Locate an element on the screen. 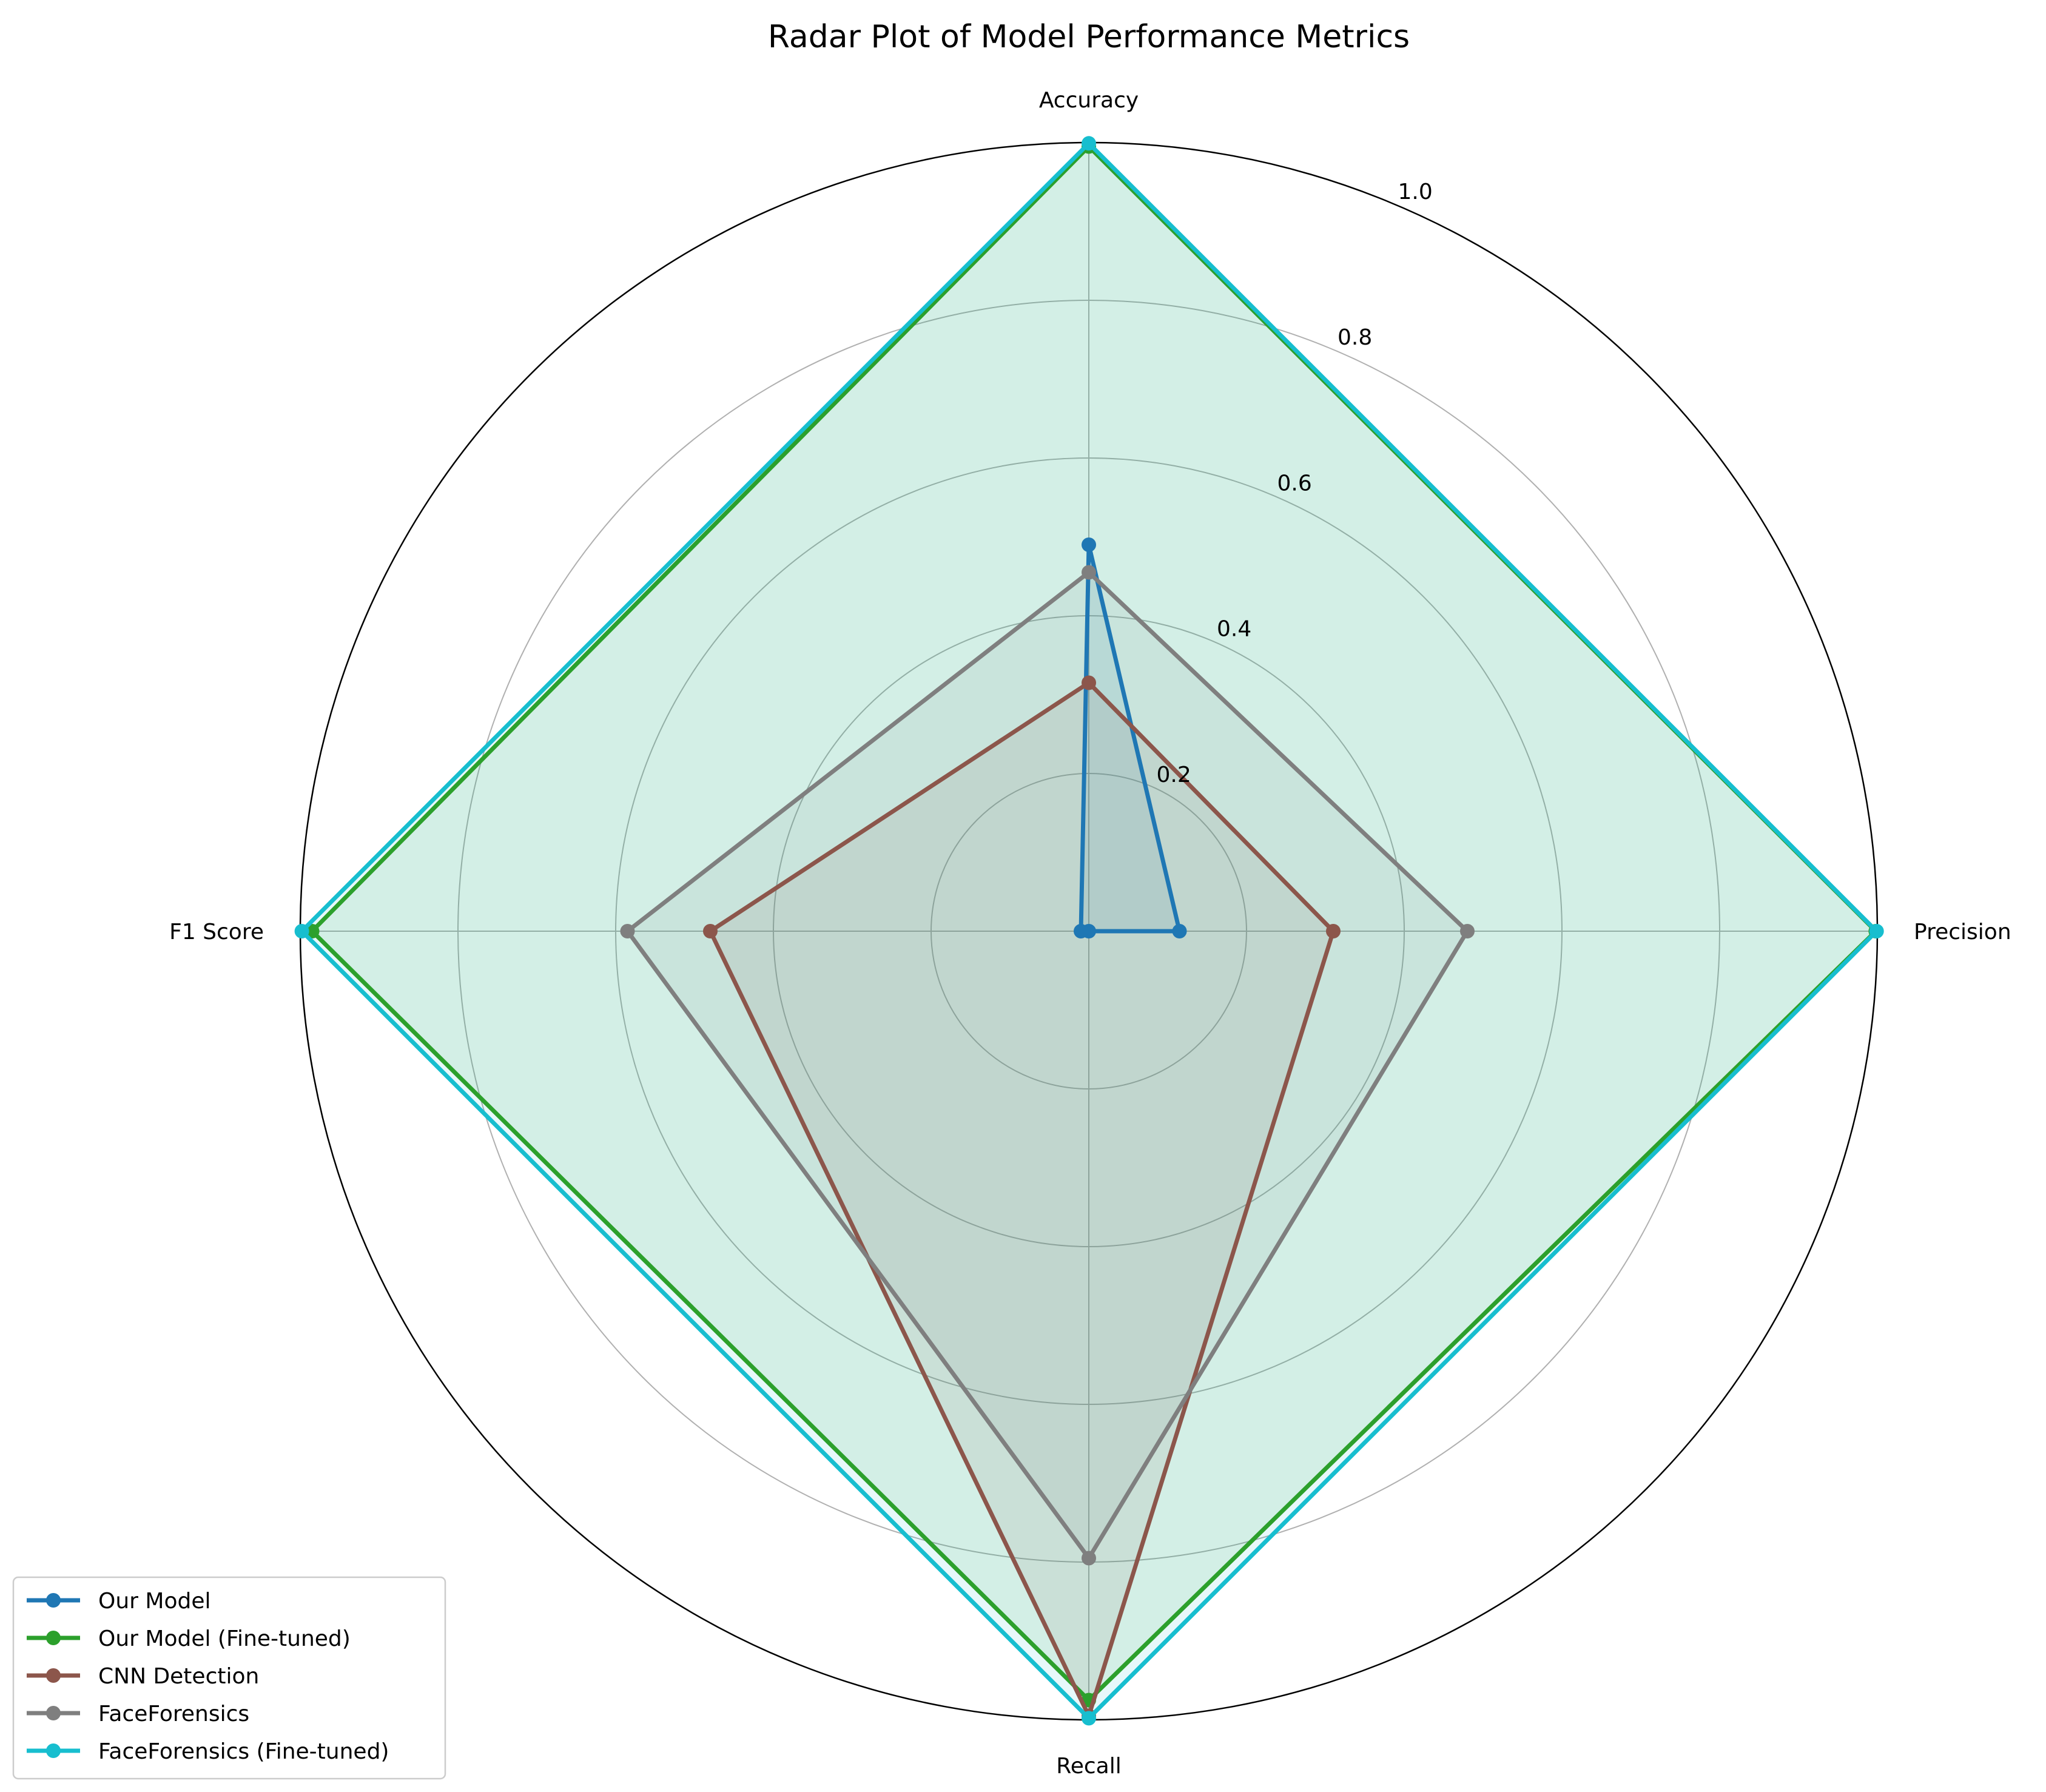  category-label-2: Recall is located at coordinates (1088, 1767).